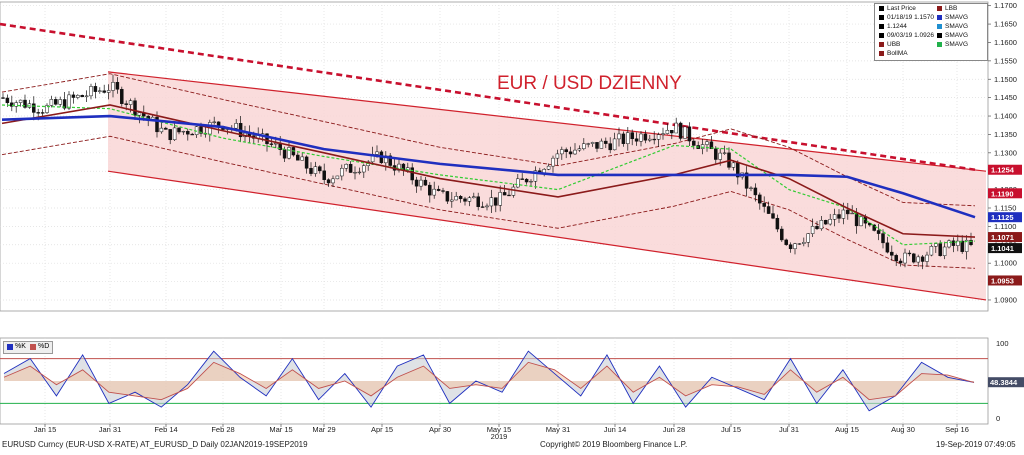 The image size is (1024, 455). Describe the element at coordinates (499, 436) in the screenshot. I see `x-axis-year-label: 2019` at that location.